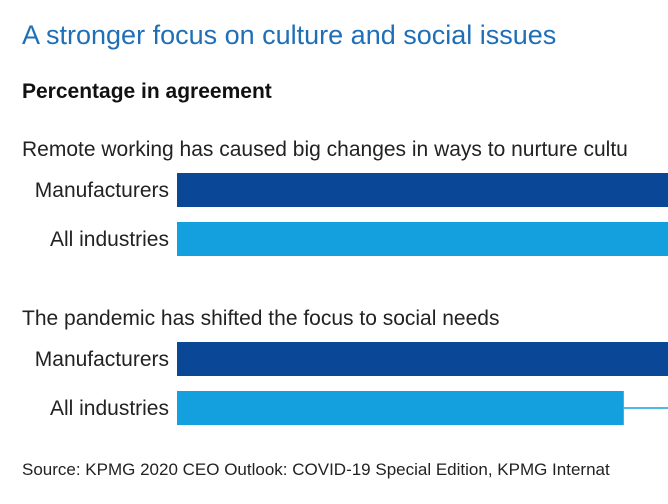 The image size is (668, 504). I want to click on bar-g2-manufacturers, so click(422, 359).